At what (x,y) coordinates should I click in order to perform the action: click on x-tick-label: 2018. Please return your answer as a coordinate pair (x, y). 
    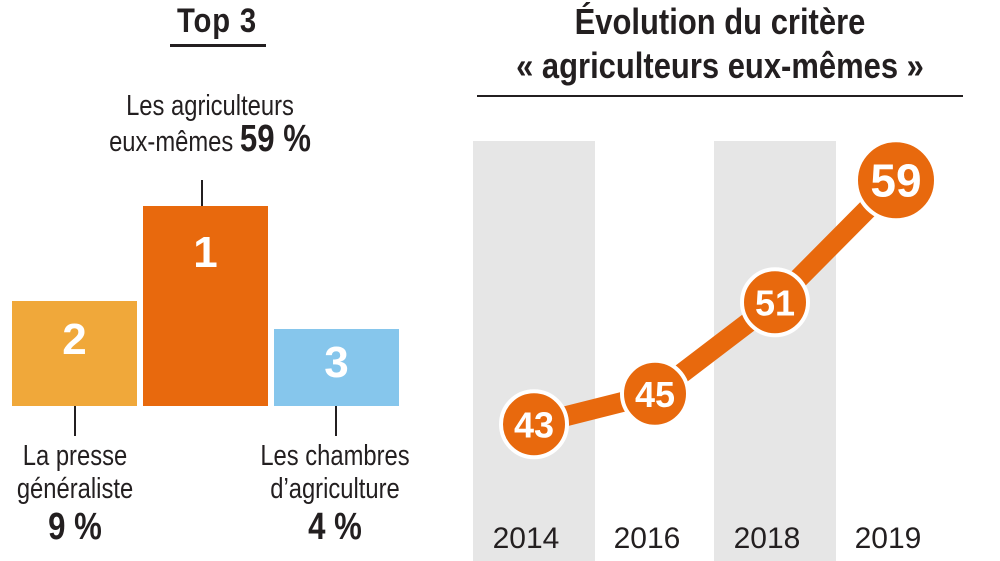
    Looking at the image, I should click on (767, 538).